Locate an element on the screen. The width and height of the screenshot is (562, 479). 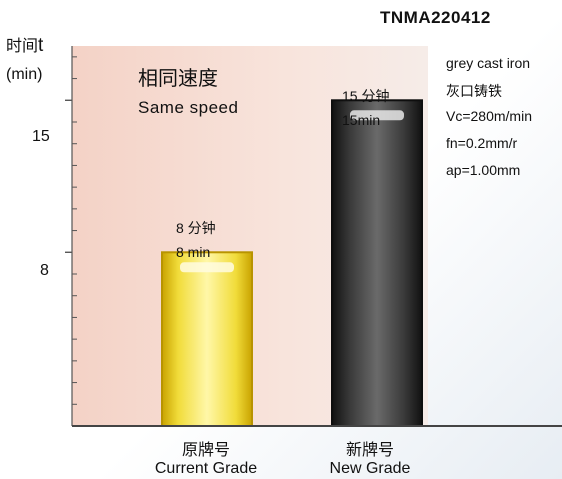
category-label-cn: 新牌号 is located at coordinates (369, 449).